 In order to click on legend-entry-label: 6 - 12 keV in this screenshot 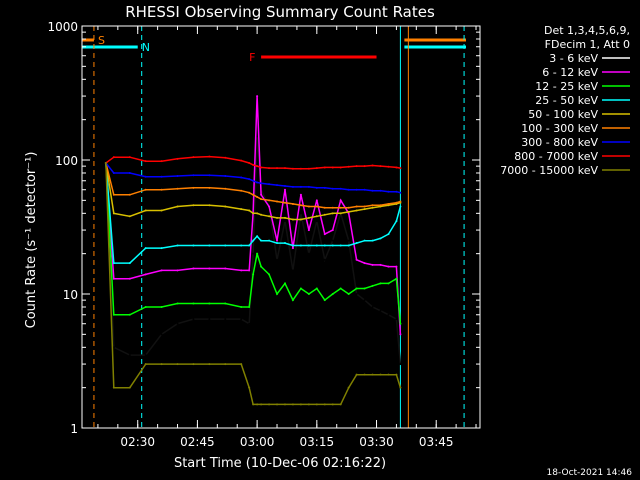, I will do `click(570, 72)`.